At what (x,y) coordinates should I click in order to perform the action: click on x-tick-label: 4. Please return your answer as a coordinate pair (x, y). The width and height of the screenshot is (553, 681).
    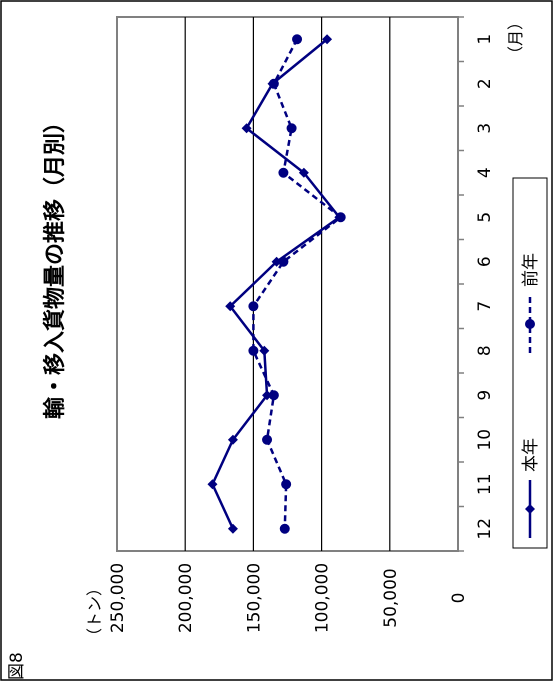
    Looking at the image, I should click on (485, 172).